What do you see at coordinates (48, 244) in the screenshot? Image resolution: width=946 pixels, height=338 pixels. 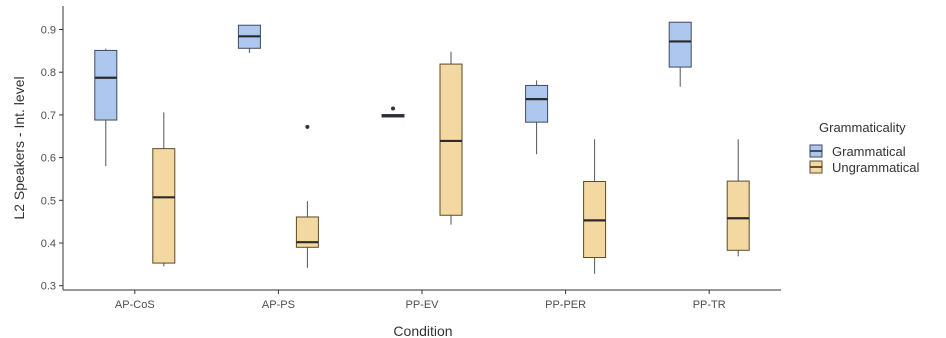 I see `y-tick-label: 0.4` at bounding box center [48, 244].